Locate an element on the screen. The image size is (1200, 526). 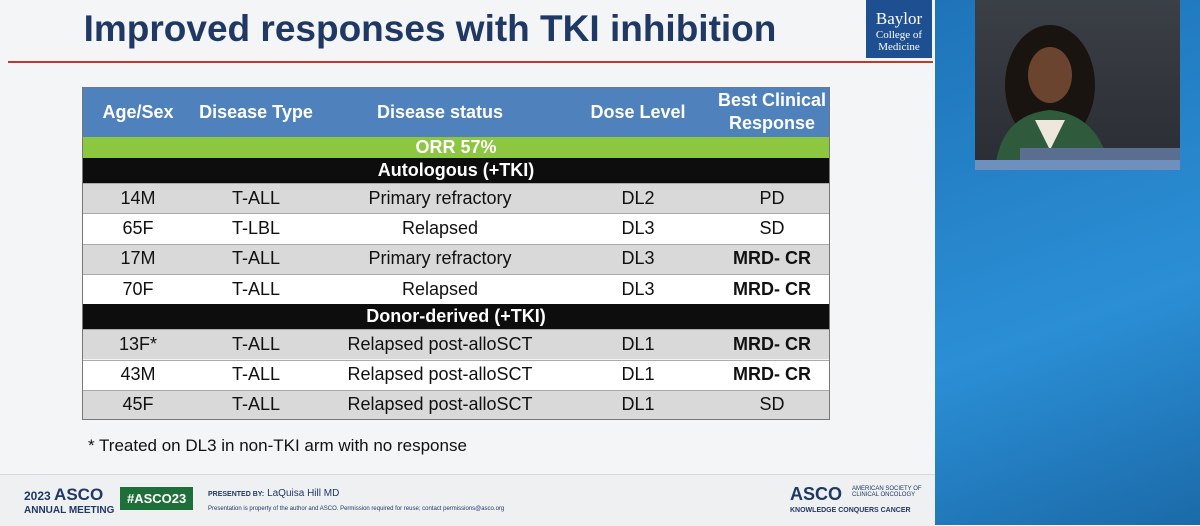
speaker-image is located at coordinates (1077, 97).